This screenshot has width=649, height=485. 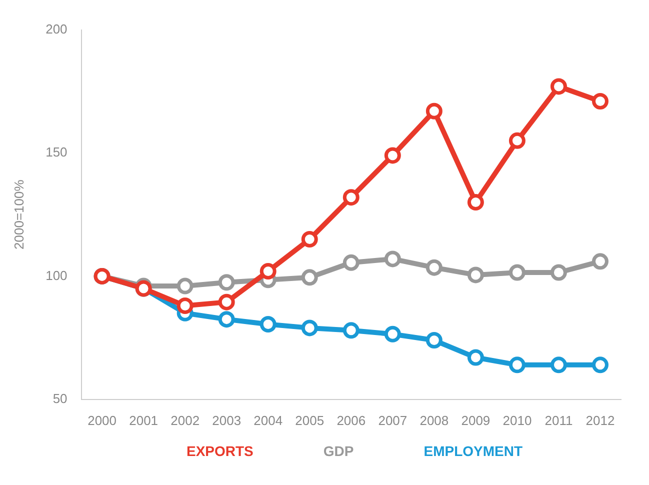 I want to click on x-tick-label: 2009, so click(x=475, y=420).